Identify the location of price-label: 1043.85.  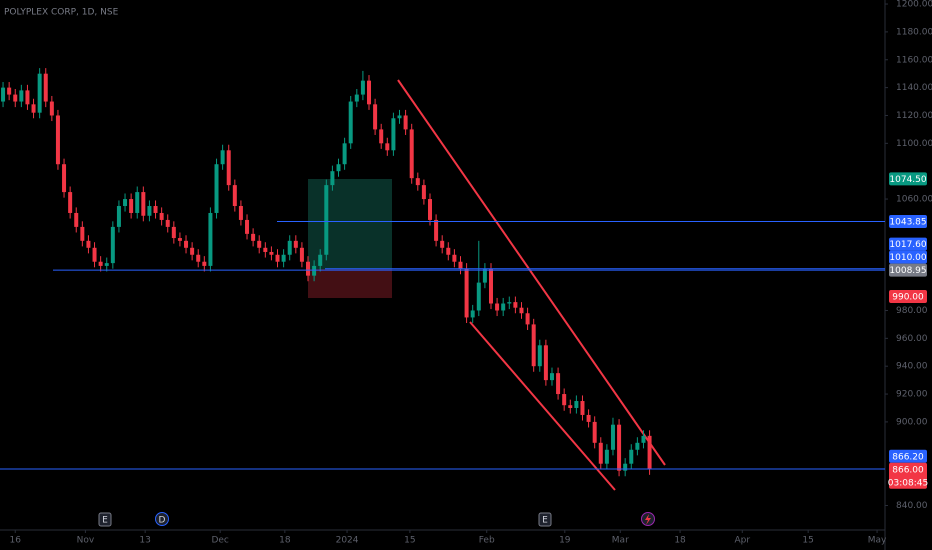
(907, 223).